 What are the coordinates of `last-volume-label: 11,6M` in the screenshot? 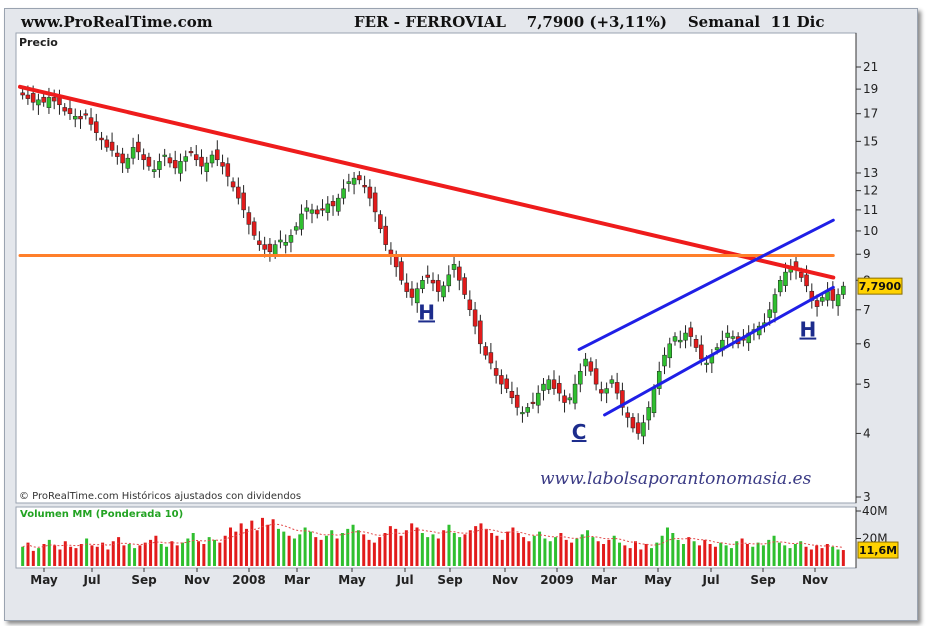 It's located at (878, 550).